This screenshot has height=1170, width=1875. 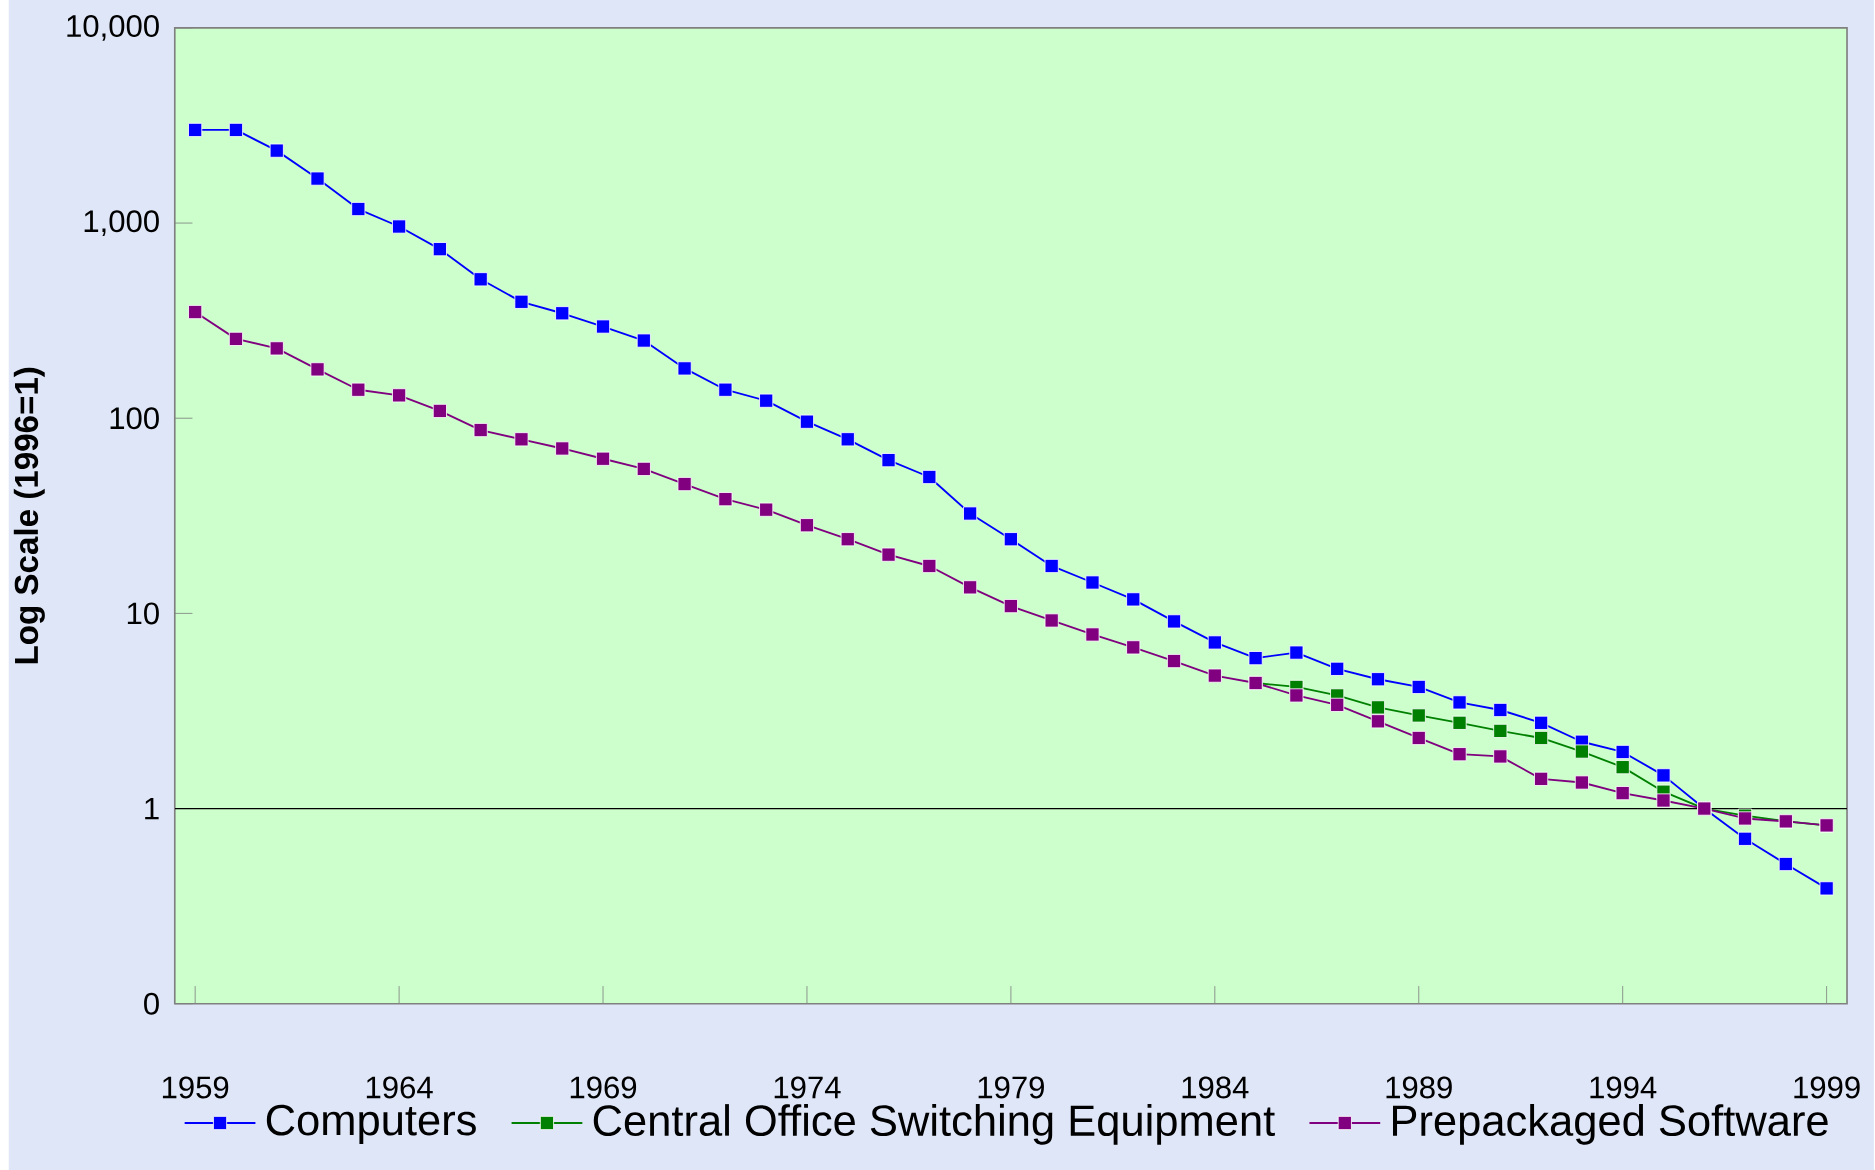 I want to click on x-tick-label: 1979, so click(x=1011, y=1087).